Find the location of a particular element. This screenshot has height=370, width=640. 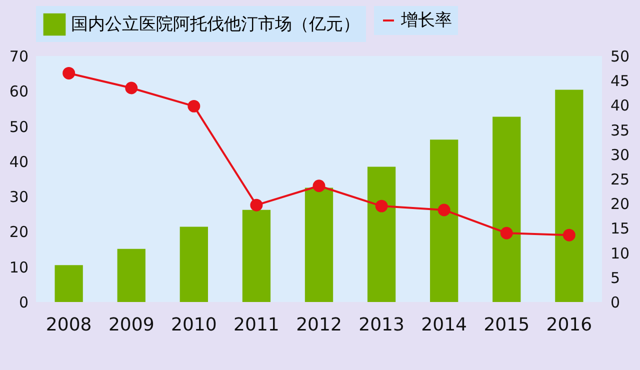

y2-tick-label: 30 is located at coordinates (620, 155).